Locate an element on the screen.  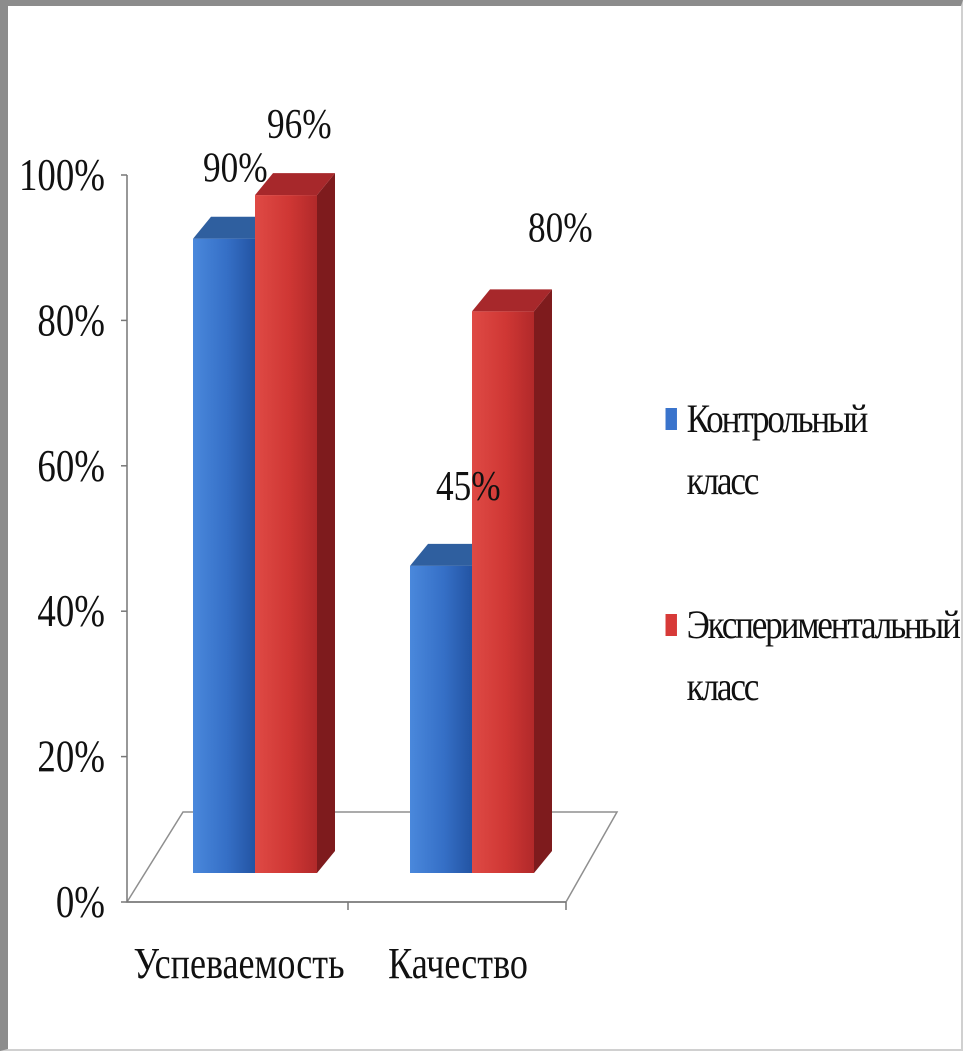
x-category-label: Успеваемость is located at coordinates (238, 963).